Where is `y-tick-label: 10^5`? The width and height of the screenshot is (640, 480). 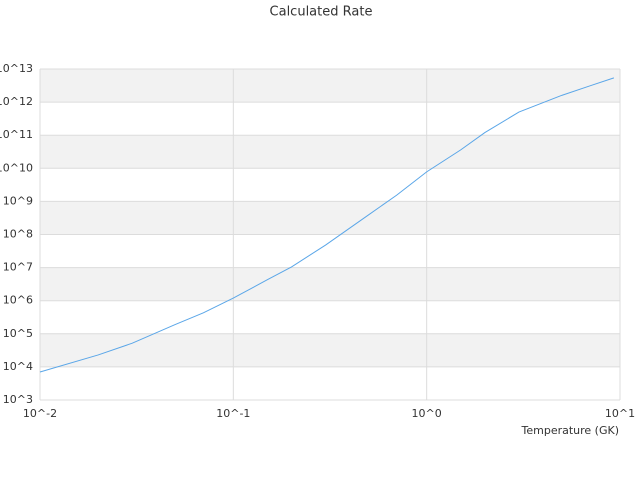 y-tick-label: 10^5 is located at coordinates (18, 333).